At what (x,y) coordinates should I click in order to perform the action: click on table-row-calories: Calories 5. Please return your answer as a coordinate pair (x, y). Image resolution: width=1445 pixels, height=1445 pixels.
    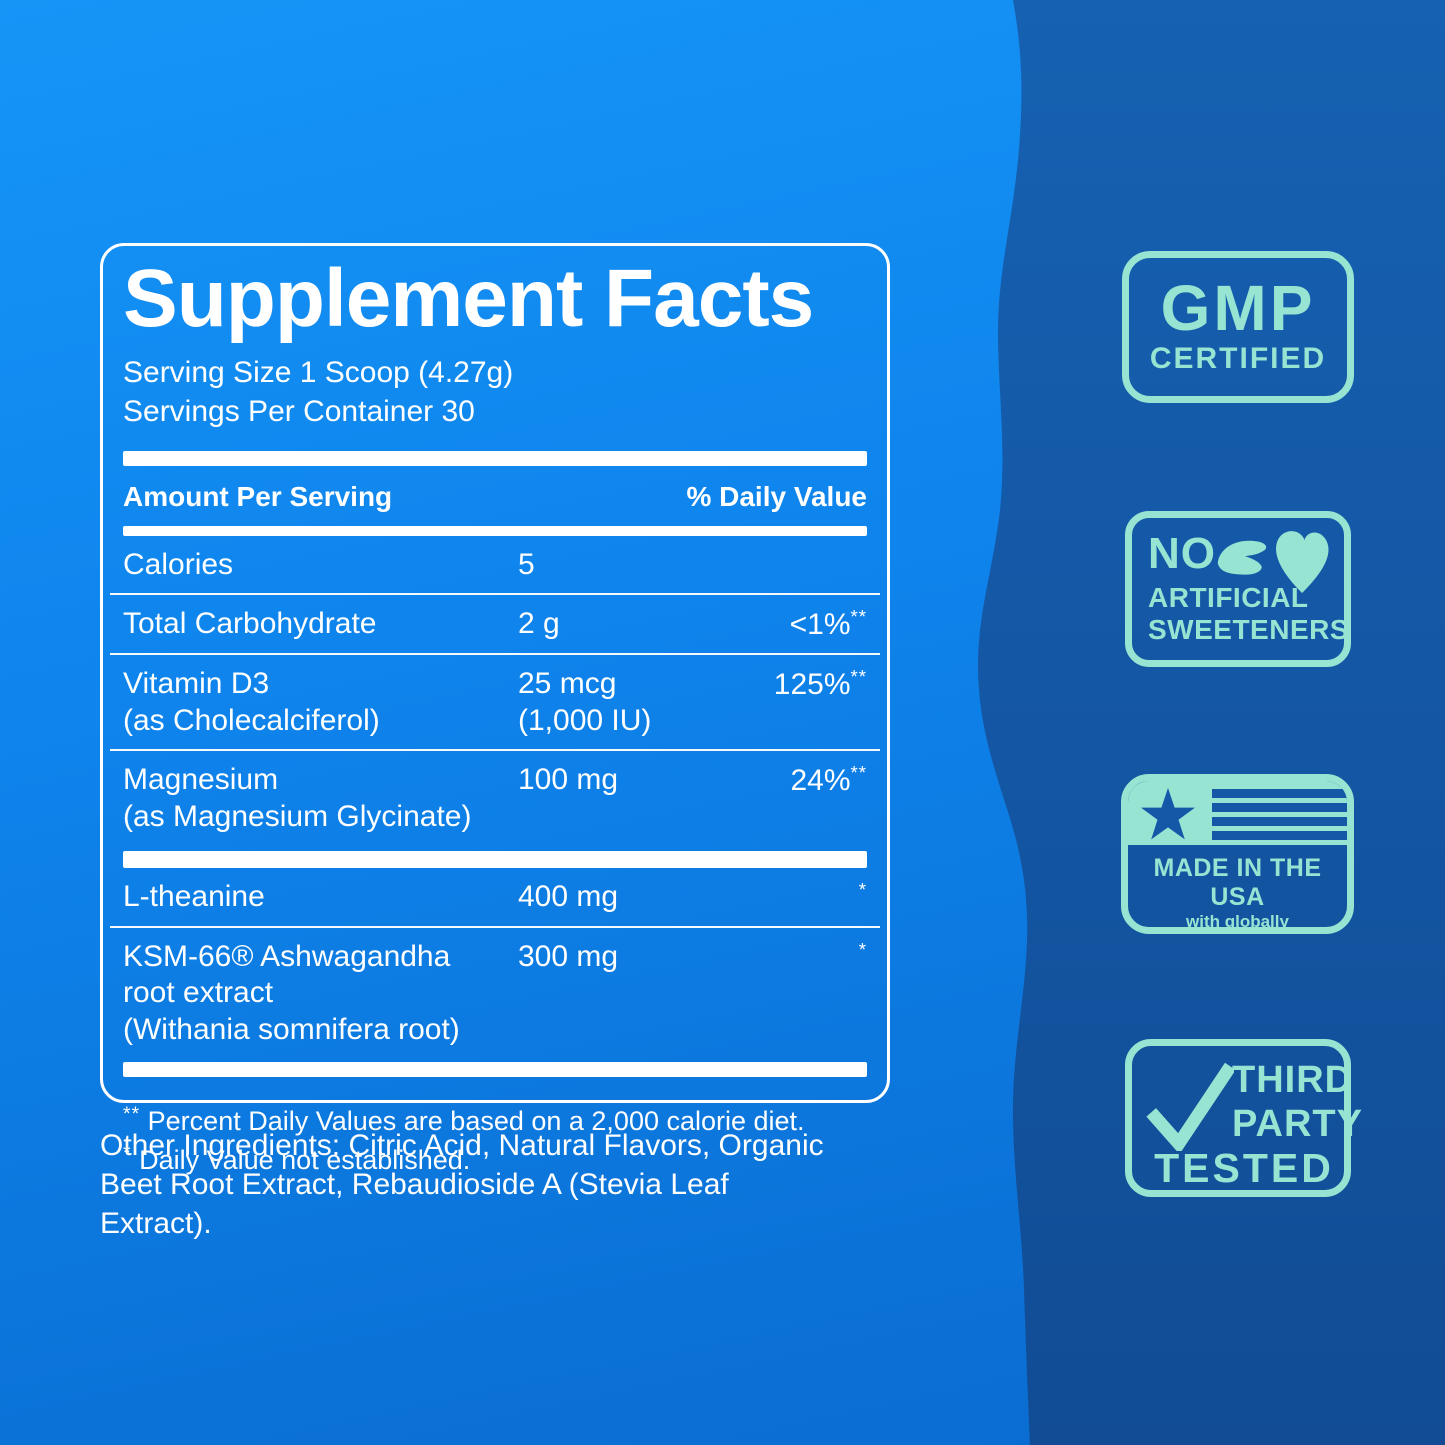
    Looking at the image, I should click on (495, 564).